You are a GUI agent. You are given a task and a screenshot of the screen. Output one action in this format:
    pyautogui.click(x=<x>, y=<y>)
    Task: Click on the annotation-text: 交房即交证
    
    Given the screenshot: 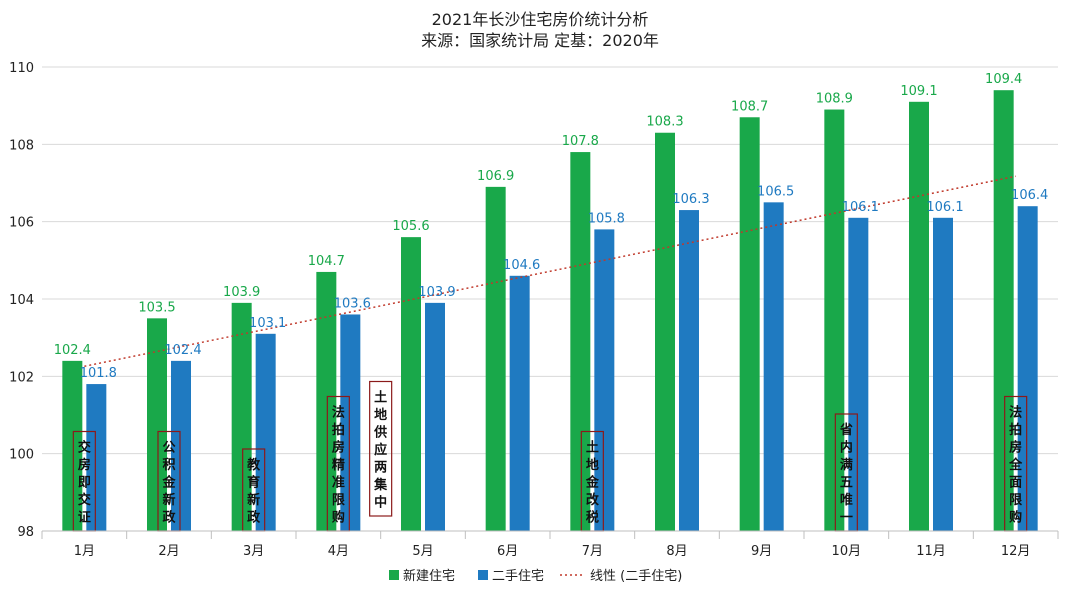 What is the action you would take?
    pyautogui.click(x=84, y=483)
    